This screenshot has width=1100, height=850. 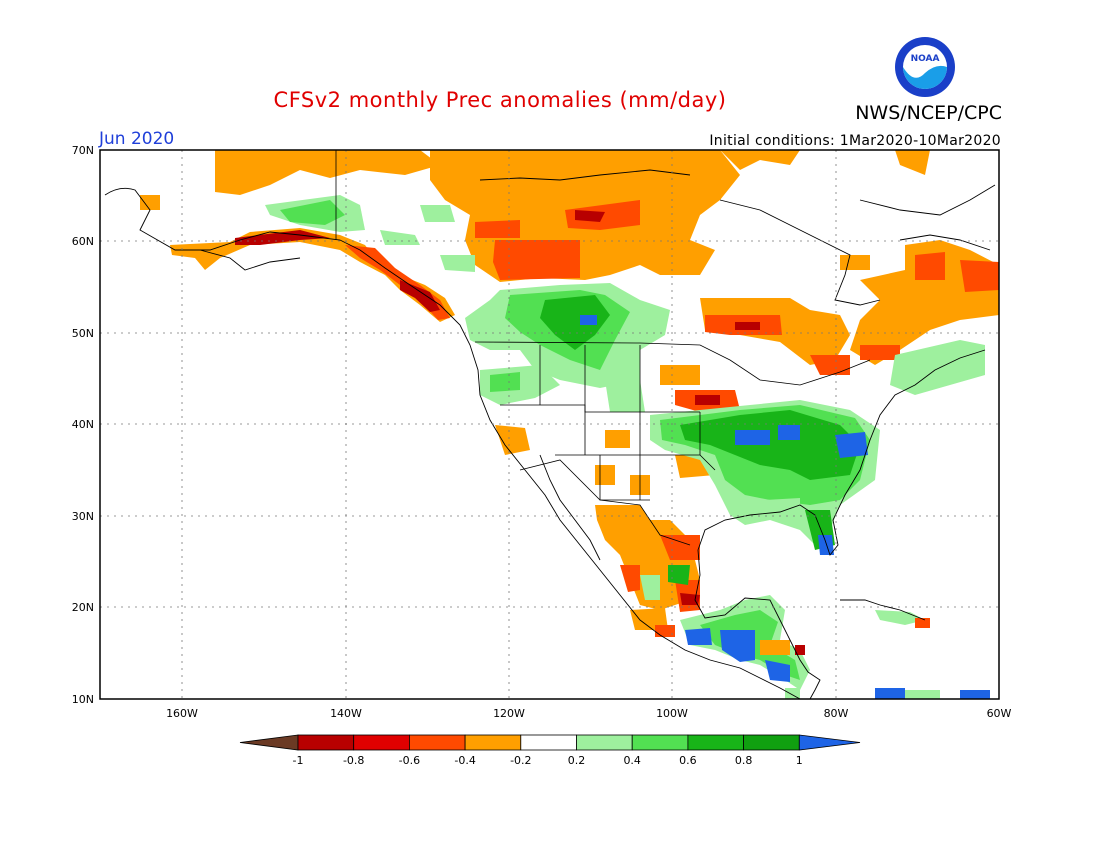 I want to click on colorbar-tick-label: -1, so click(x=298, y=760).